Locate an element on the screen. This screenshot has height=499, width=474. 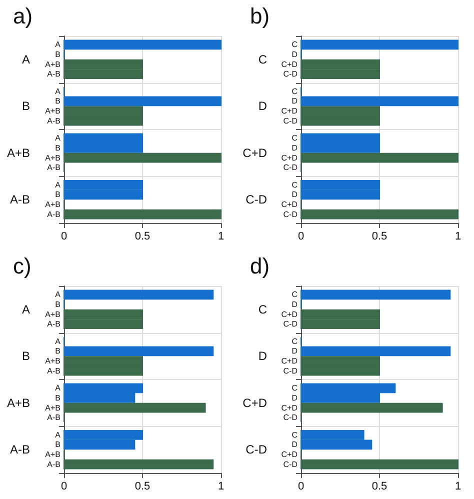
chart-title: b) is located at coordinates (260, 16).